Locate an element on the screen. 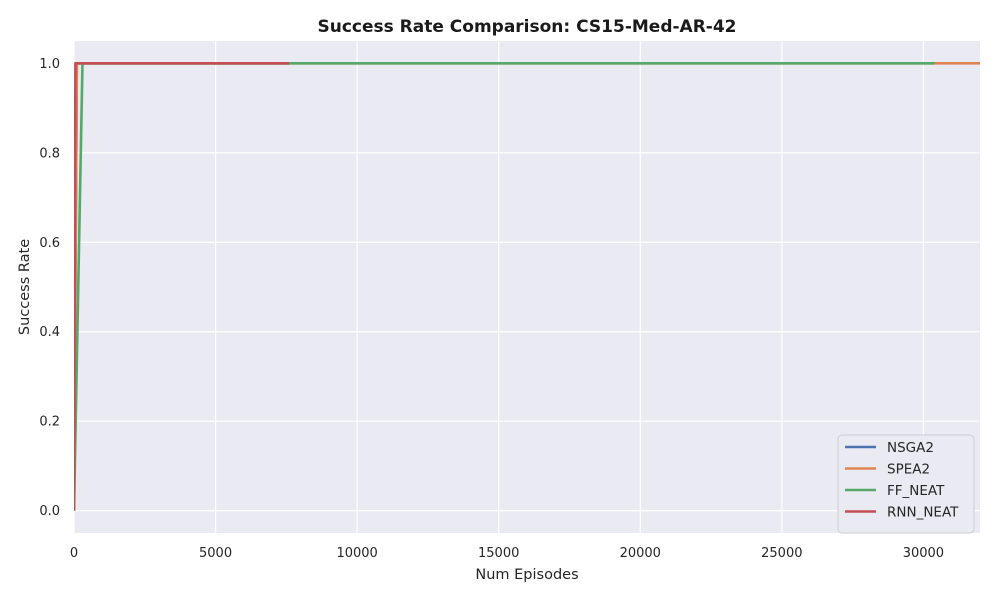 Image resolution: width=1000 pixels, height=600 pixels. legend: NSGA2 SPEA2 FF_NEAT RNN_NEAT is located at coordinates (906, 484).